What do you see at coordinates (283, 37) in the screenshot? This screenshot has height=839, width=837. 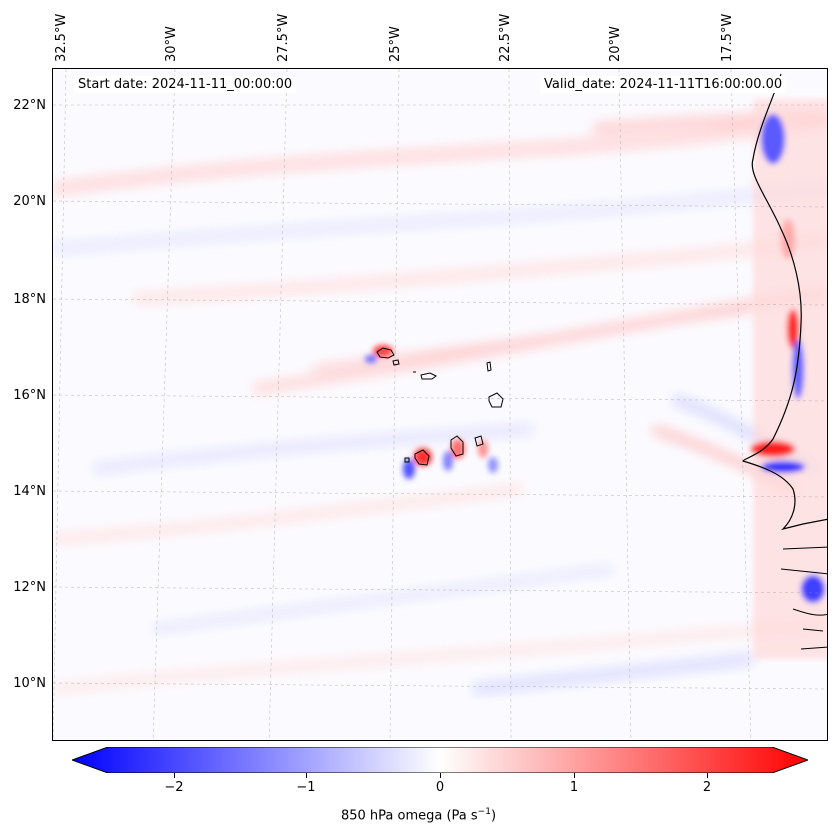 I see `lon-label-27-5w: 27.5°W` at bounding box center [283, 37].